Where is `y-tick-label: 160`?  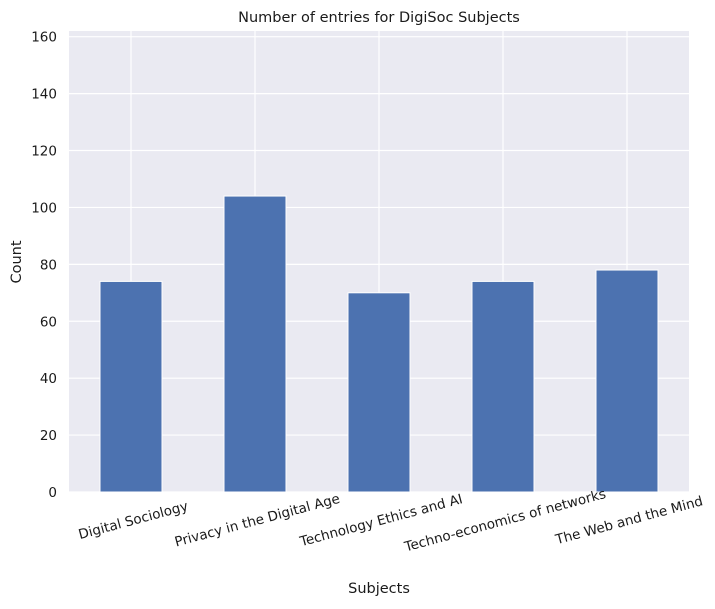 y-tick-label: 160 is located at coordinates (44, 38).